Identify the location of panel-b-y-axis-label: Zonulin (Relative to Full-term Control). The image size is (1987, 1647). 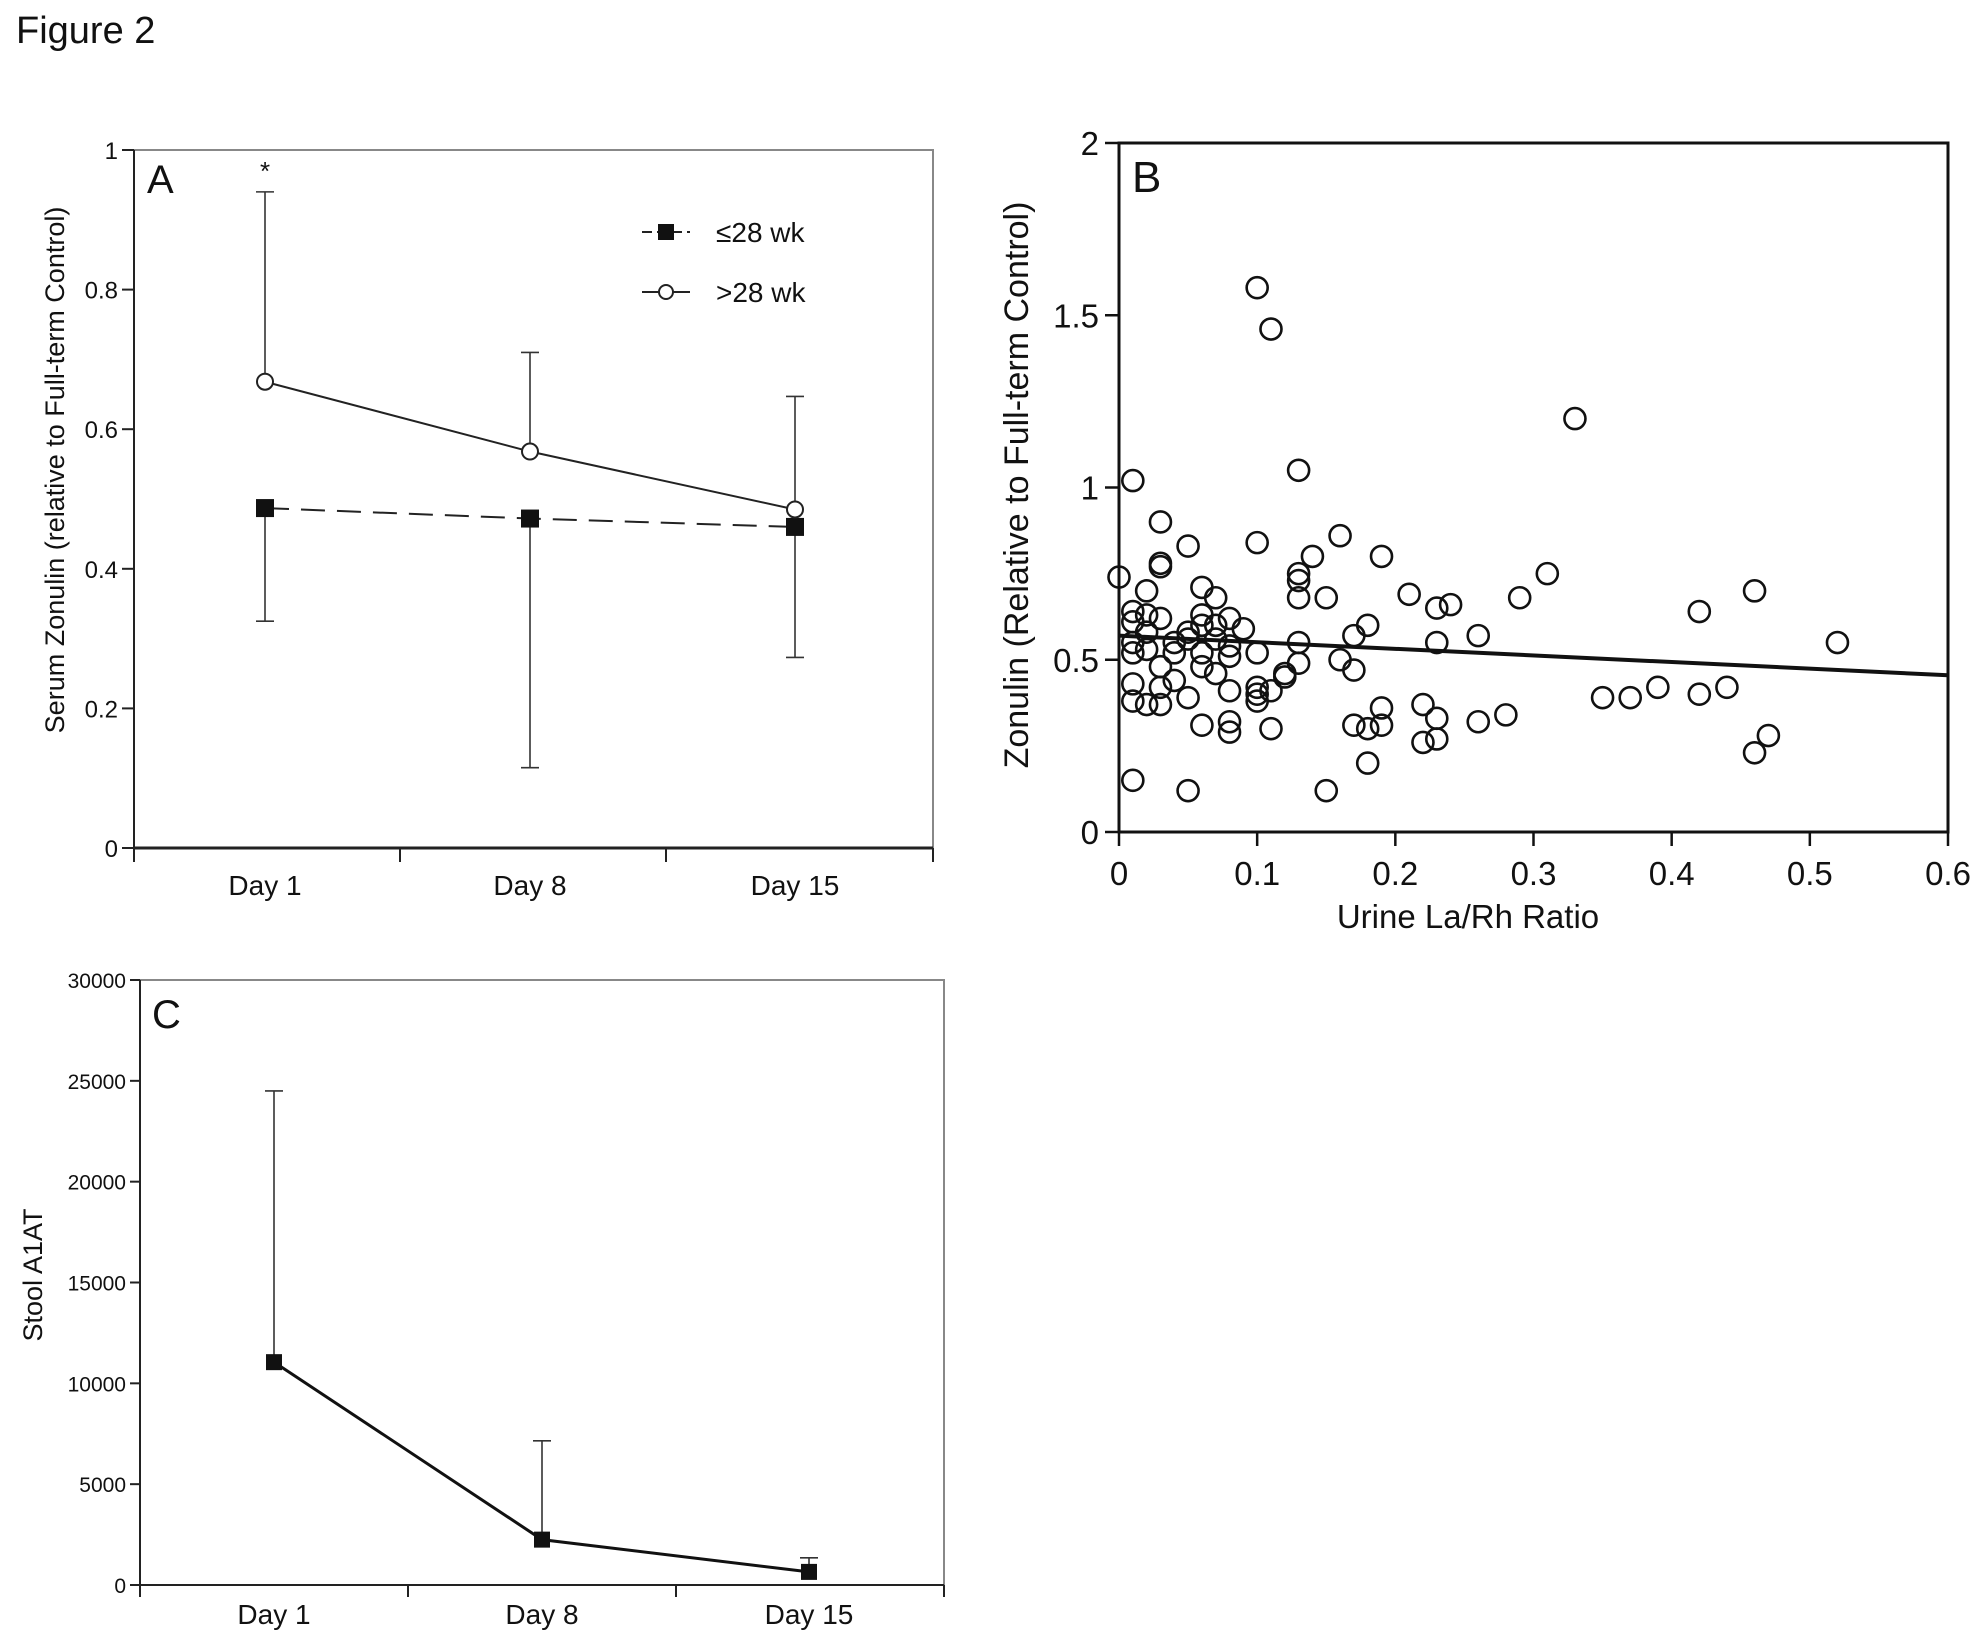
(1017, 485).